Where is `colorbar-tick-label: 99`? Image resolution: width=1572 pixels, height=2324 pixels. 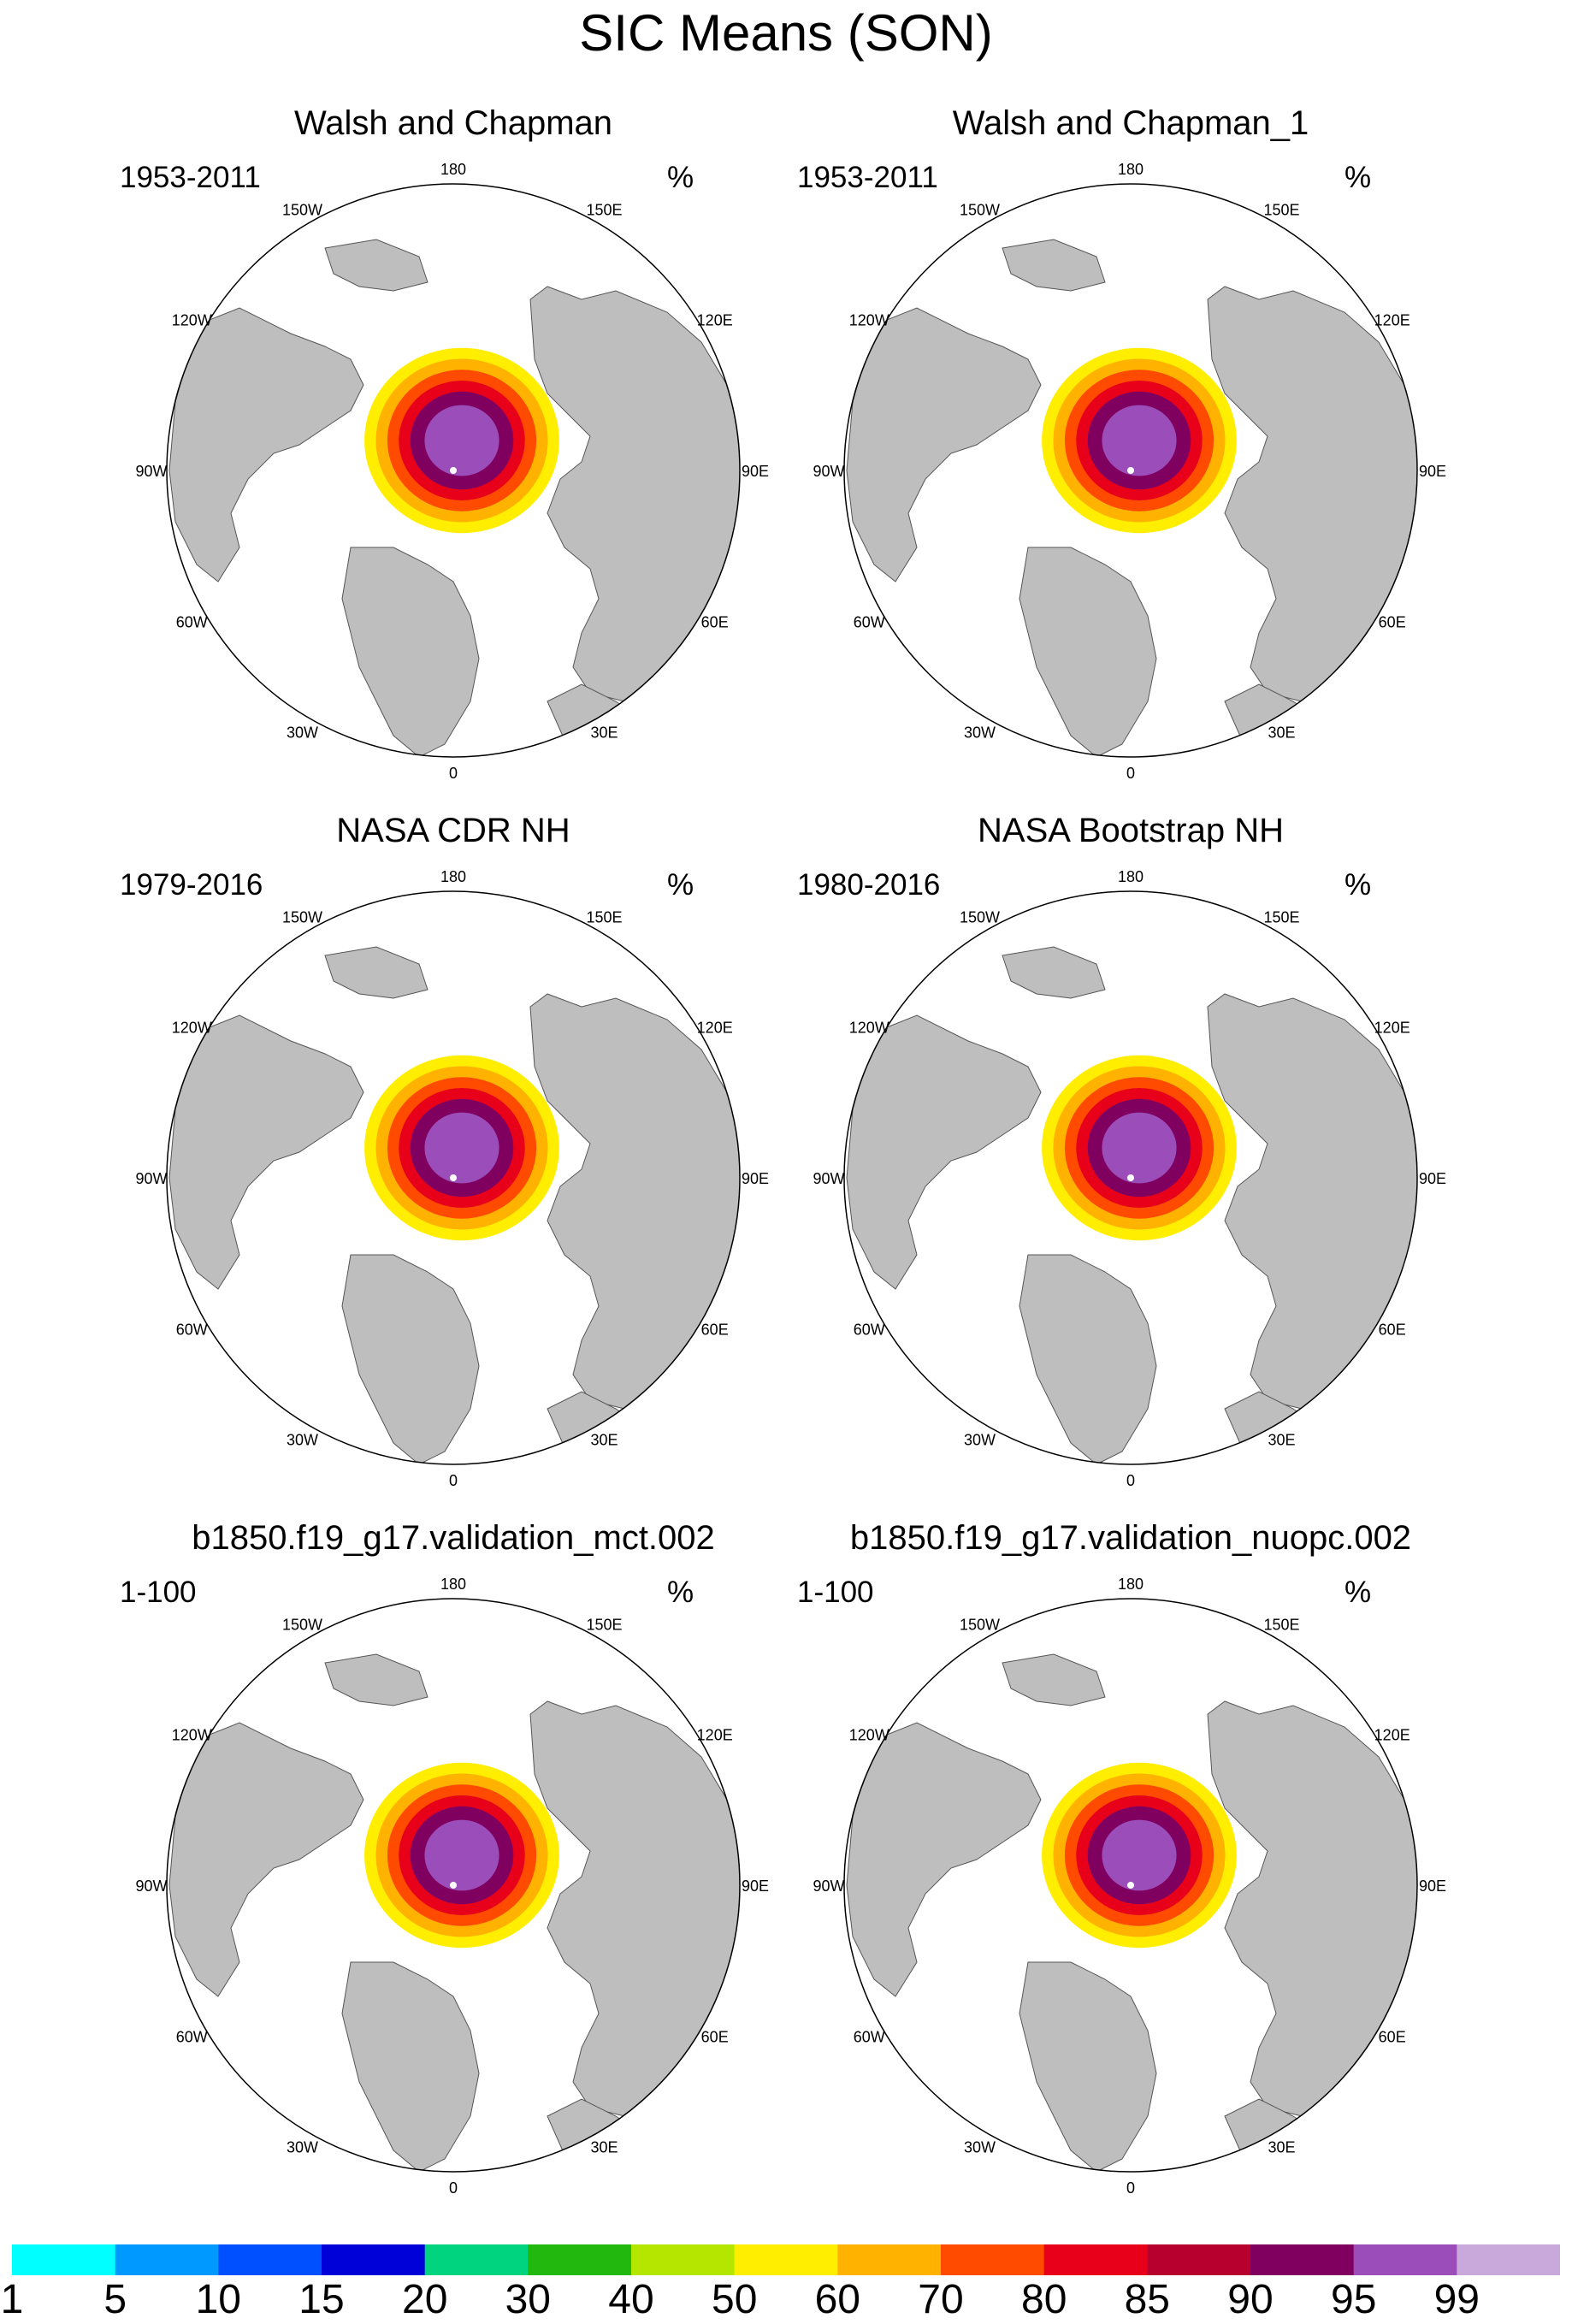
colorbar-tick-label: 99 is located at coordinates (1457, 2300).